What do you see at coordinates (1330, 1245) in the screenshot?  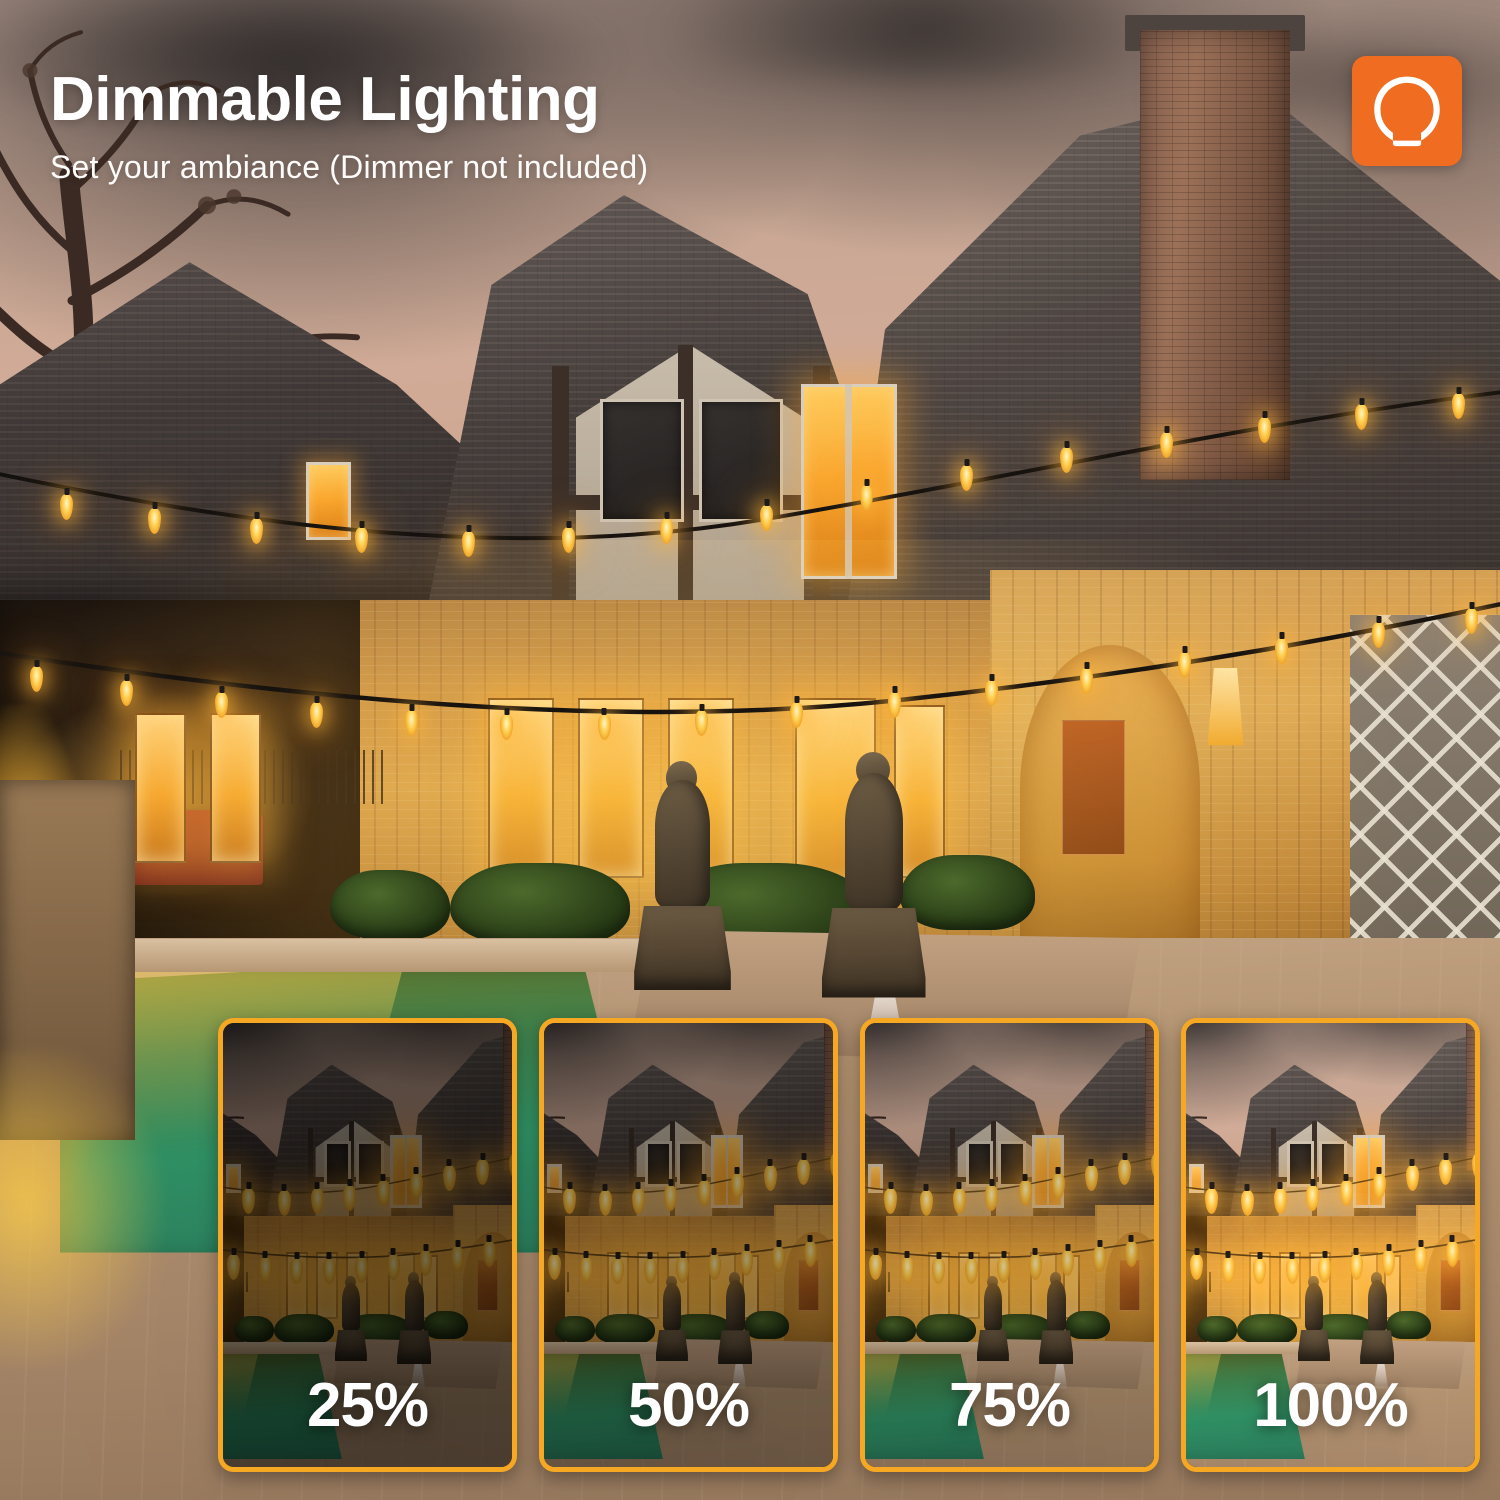 I see `dimmer-level-thumbnail: 100%` at bounding box center [1330, 1245].